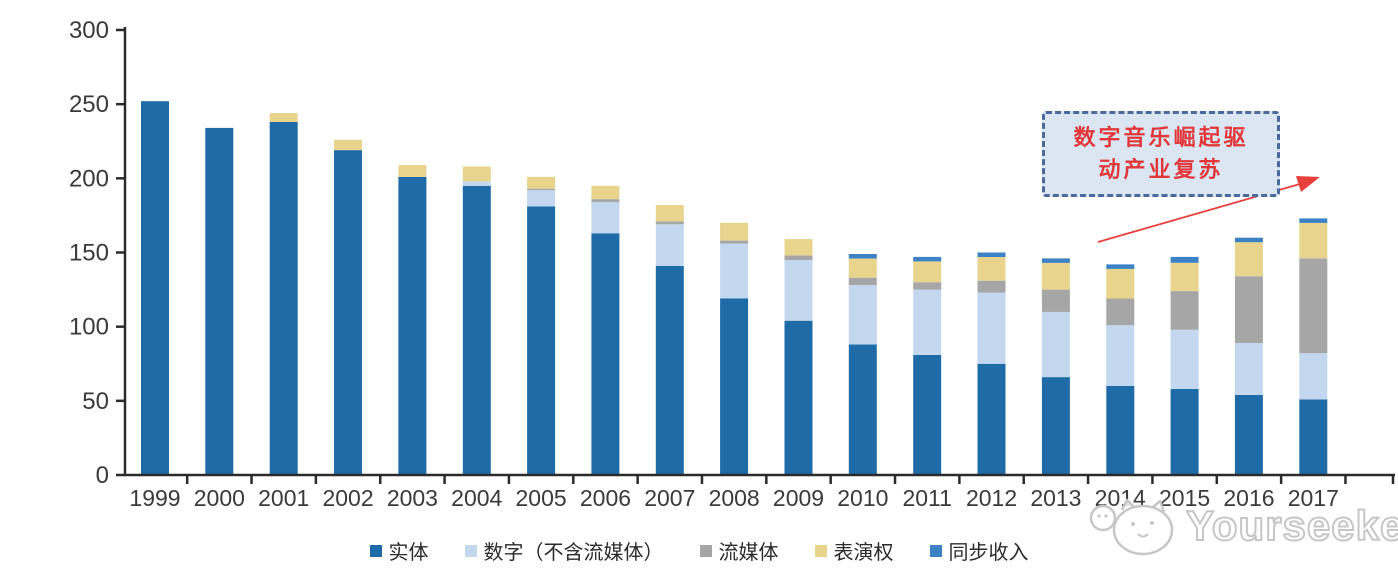 The height and width of the screenshot is (582, 1398). I want to click on annotation-line-1: 数字音乐崛起驱, so click(1161, 138).